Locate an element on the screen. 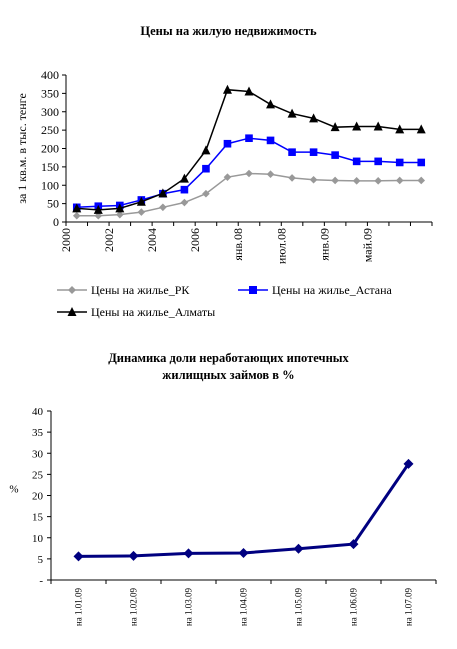 This screenshot has height=649, width=457. x-tick-label: на 1.01.09 is located at coordinates (79, 607).